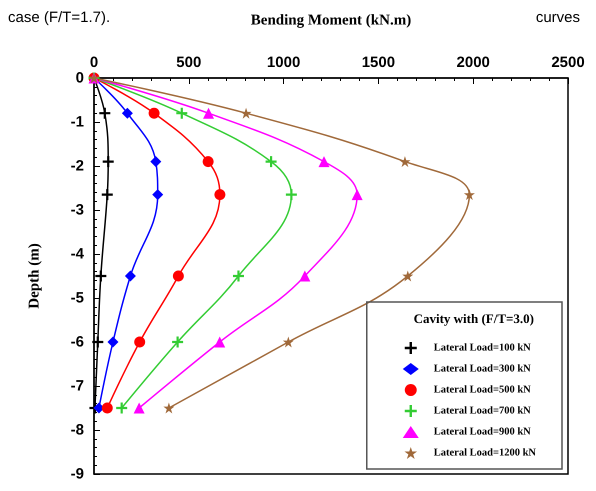  What do you see at coordinates (77, 122) in the screenshot?
I see `y-tick-label: -1` at bounding box center [77, 122].